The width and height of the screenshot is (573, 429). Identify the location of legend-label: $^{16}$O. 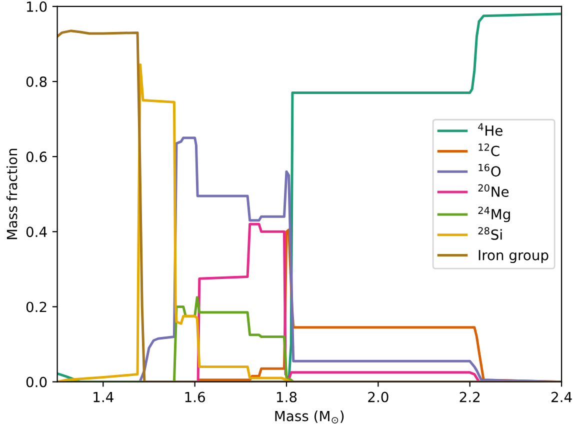
(489, 170).